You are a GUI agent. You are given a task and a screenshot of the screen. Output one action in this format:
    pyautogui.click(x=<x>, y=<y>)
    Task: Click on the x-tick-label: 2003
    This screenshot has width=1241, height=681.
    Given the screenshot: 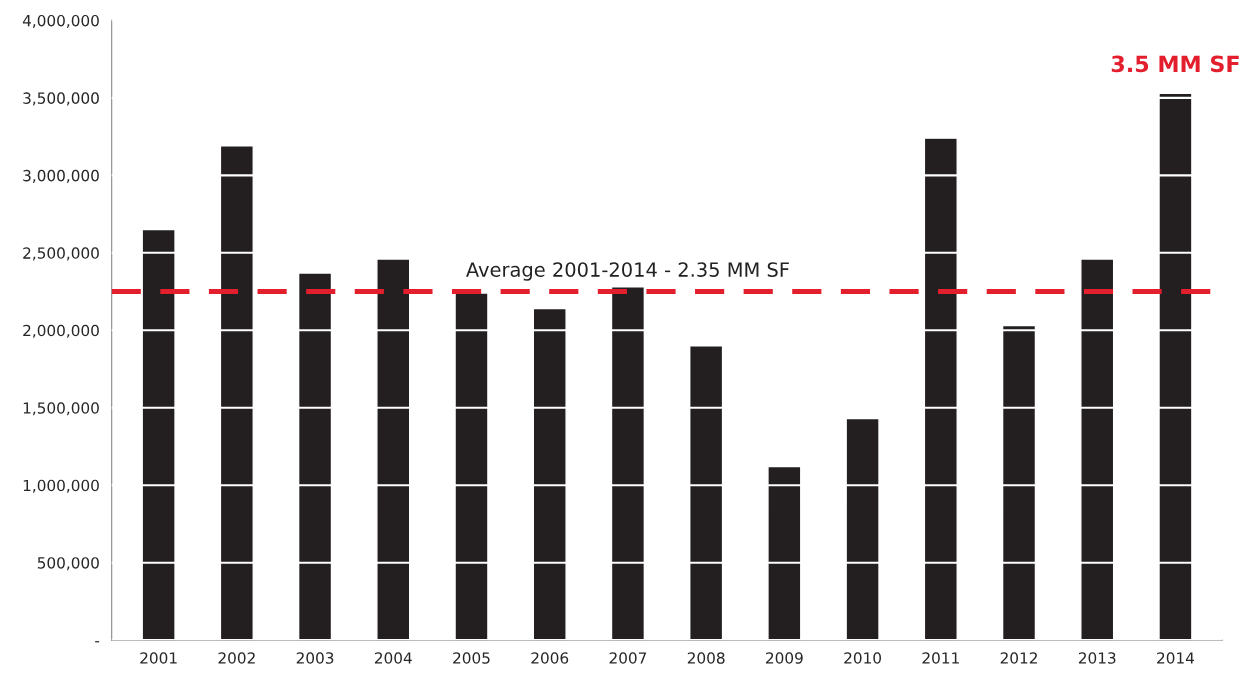 What is the action you would take?
    pyautogui.click(x=315, y=658)
    